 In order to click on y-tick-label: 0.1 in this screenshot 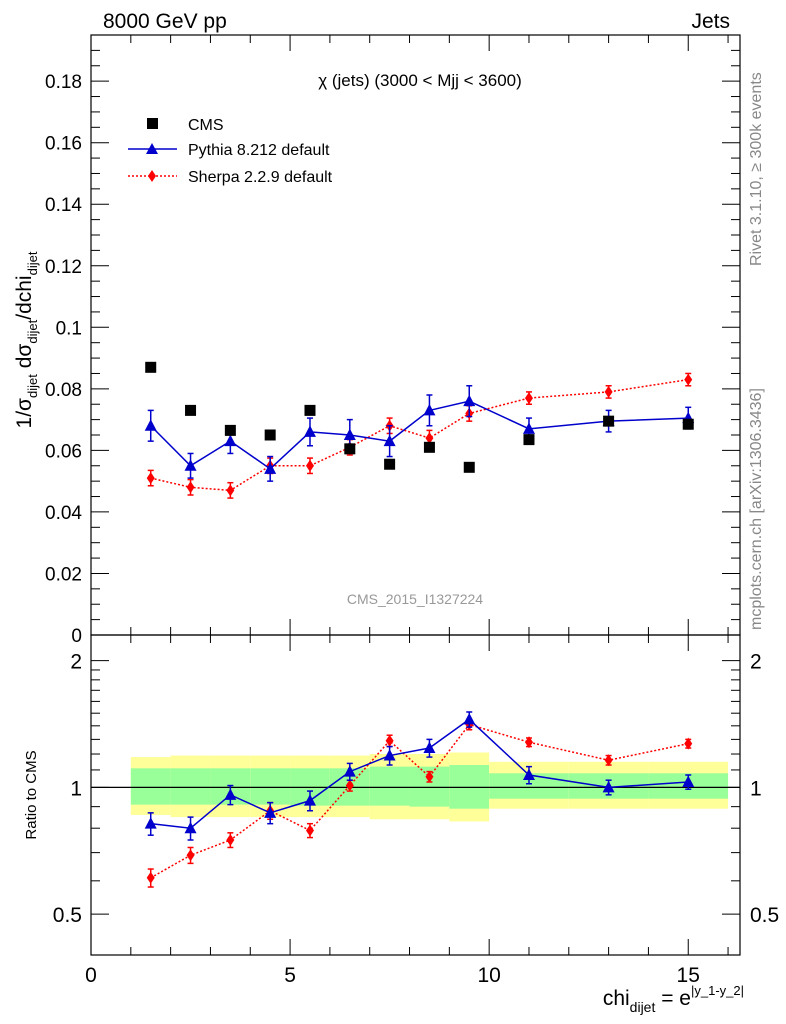, I will do `click(69, 328)`.